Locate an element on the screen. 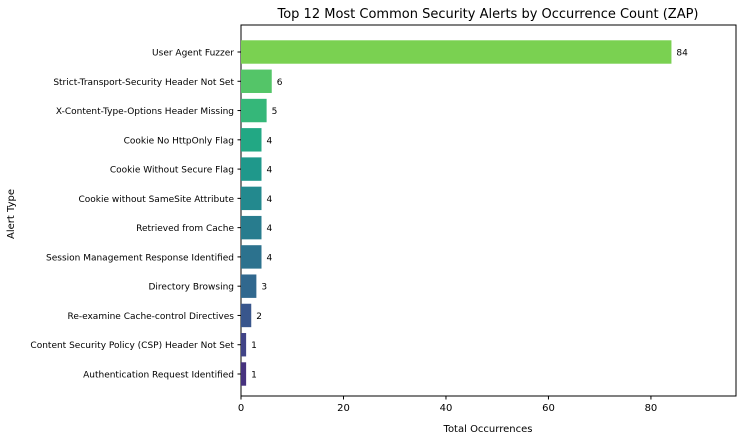 This screenshot has width=743, height=442. data-label: 6 is located at coordinates (280, 83).